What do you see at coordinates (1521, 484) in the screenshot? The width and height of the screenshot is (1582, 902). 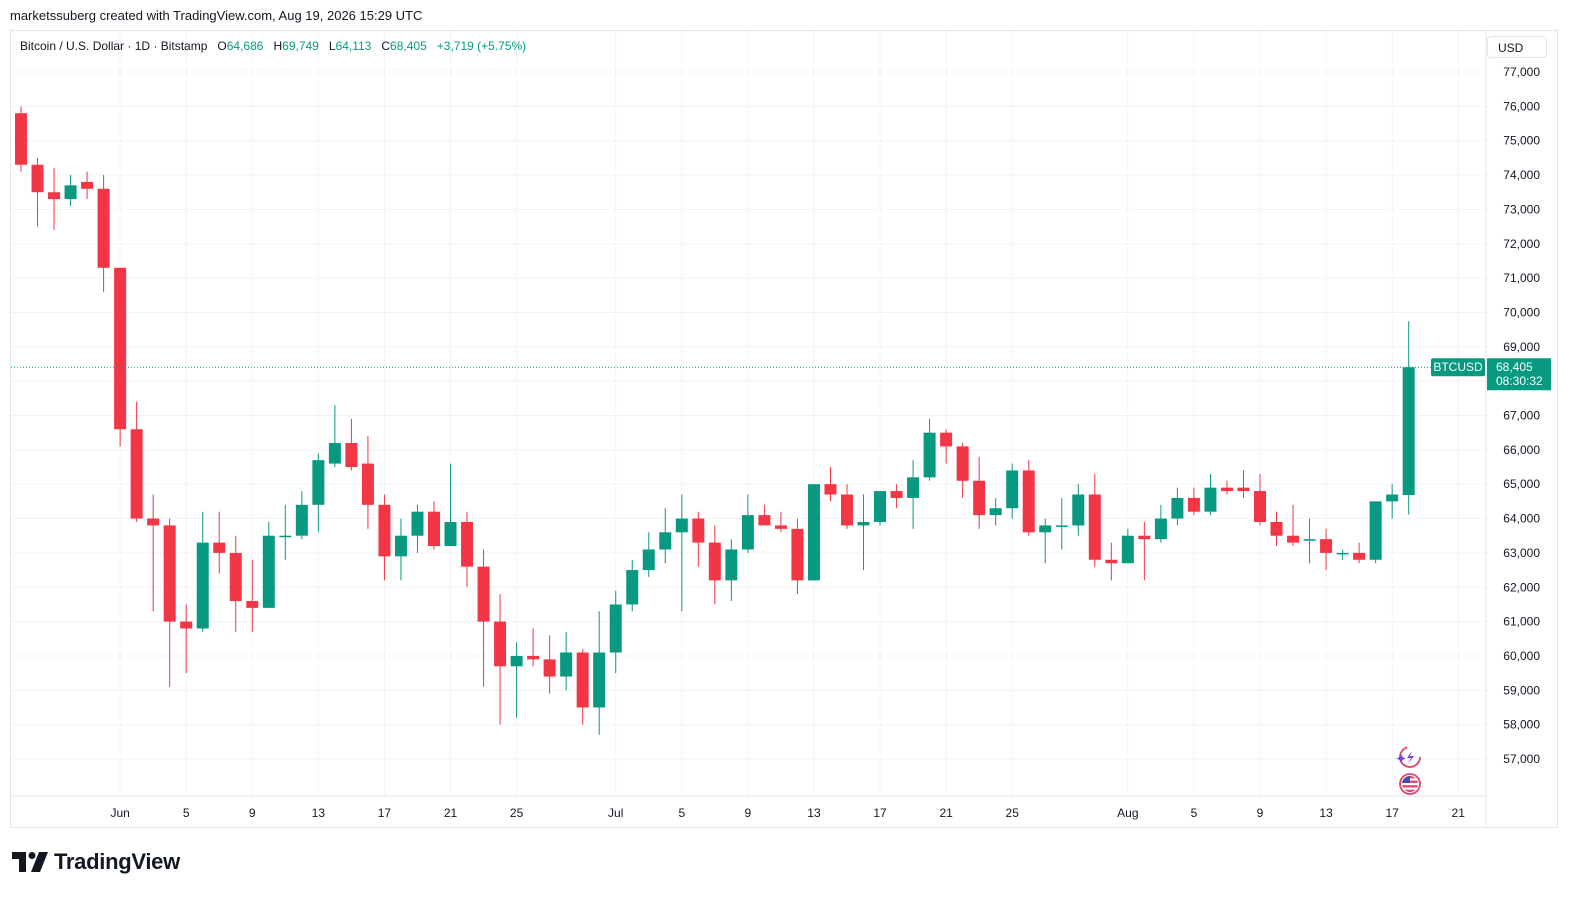 I see `price-tick-label: 65,000` at bounding box center [1521, 484].